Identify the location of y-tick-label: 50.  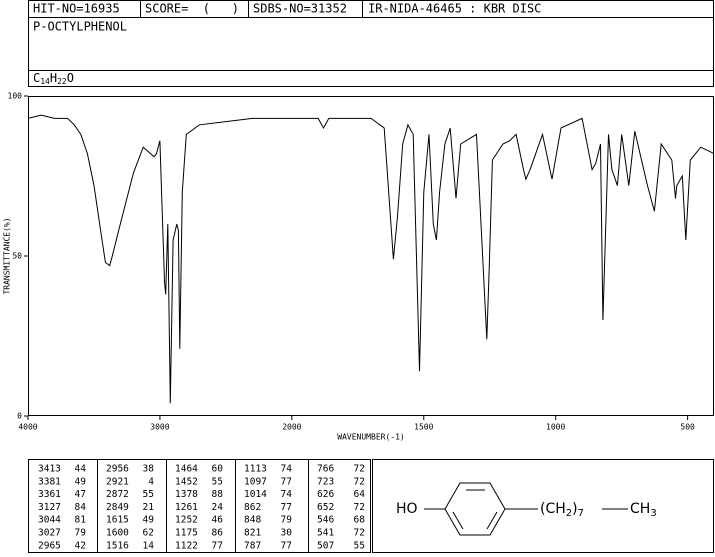
(17, 256).